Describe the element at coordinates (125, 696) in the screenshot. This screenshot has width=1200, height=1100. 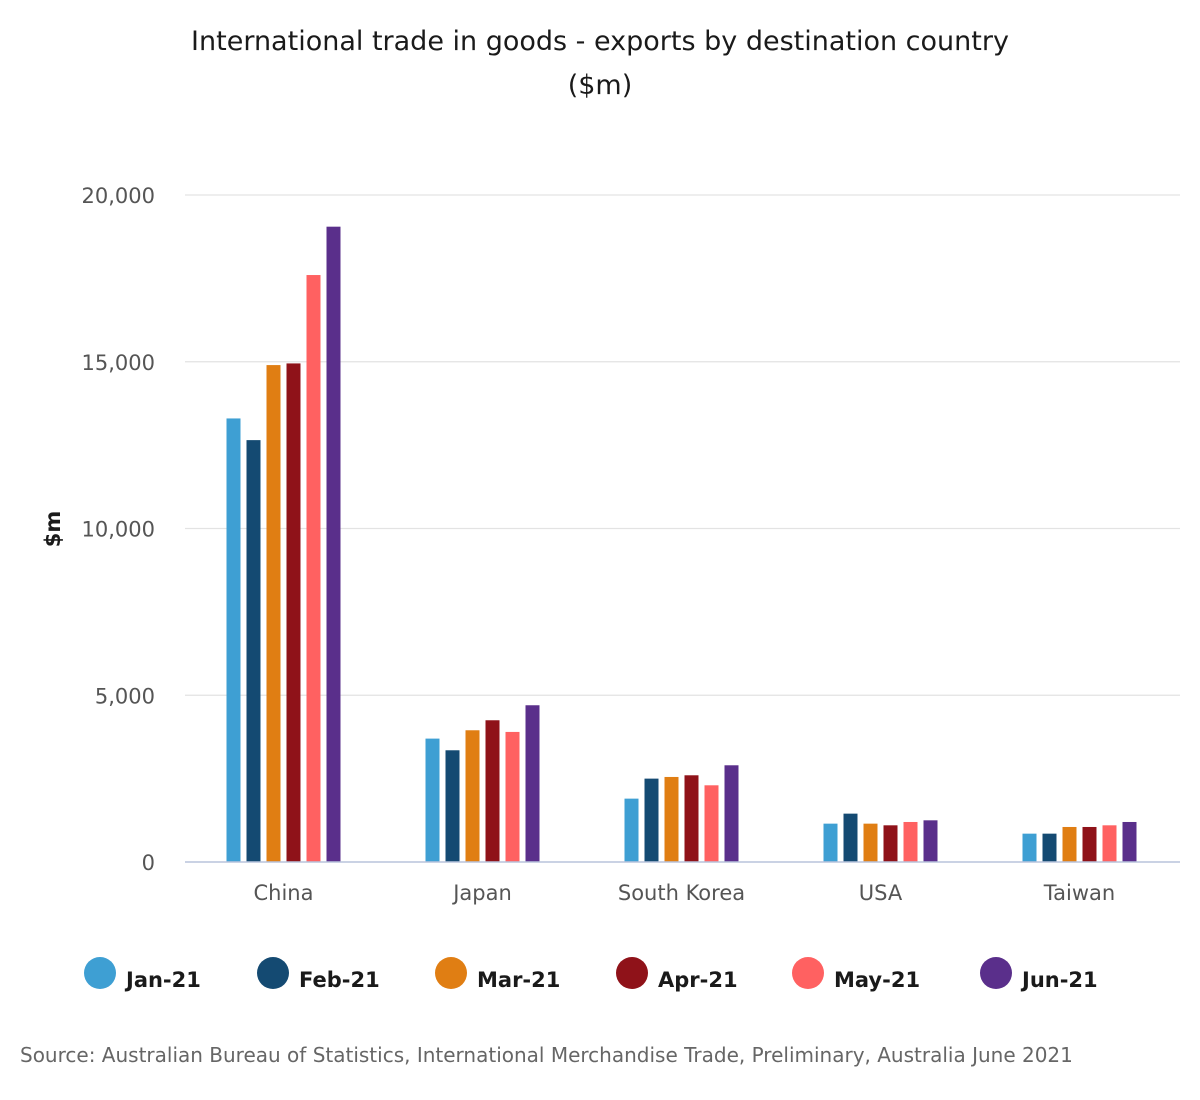
I see `y-tick-label: 5,000` at that location.